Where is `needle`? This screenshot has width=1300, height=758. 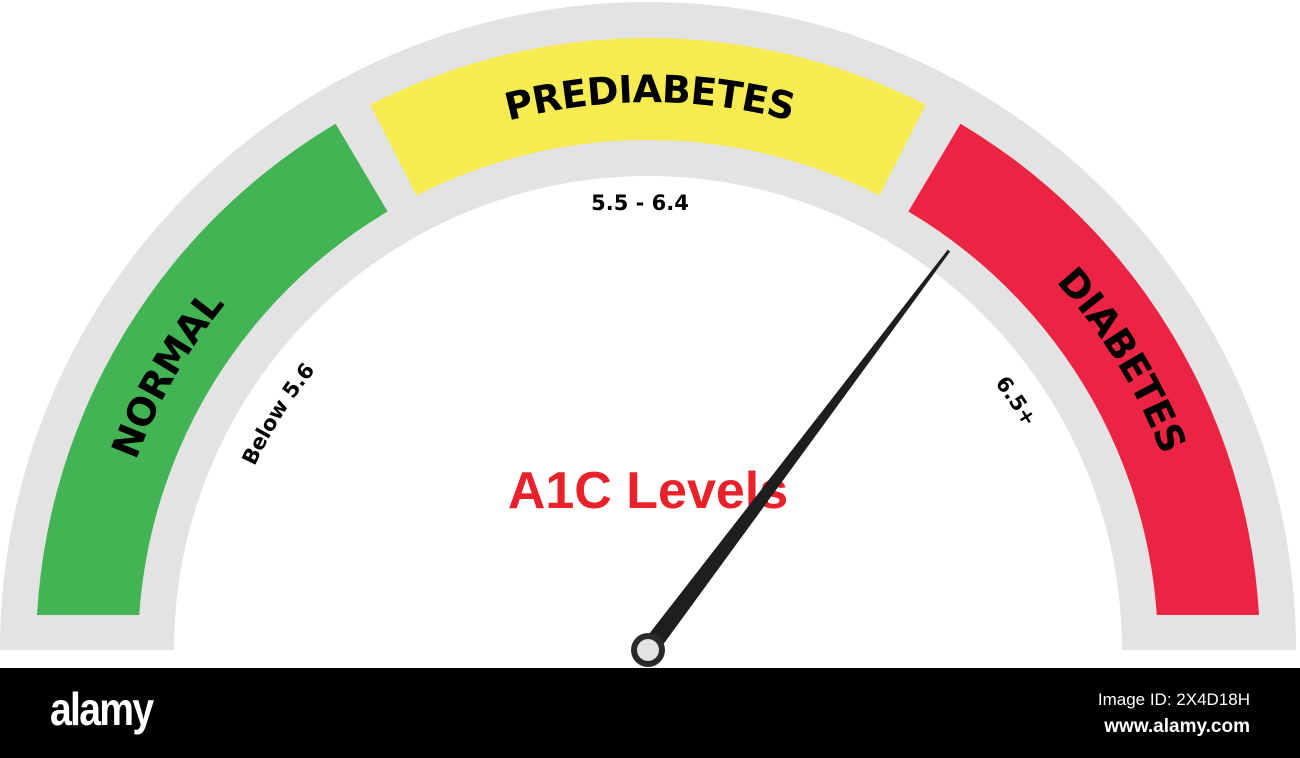
needle is located at coordinates (791, 458).